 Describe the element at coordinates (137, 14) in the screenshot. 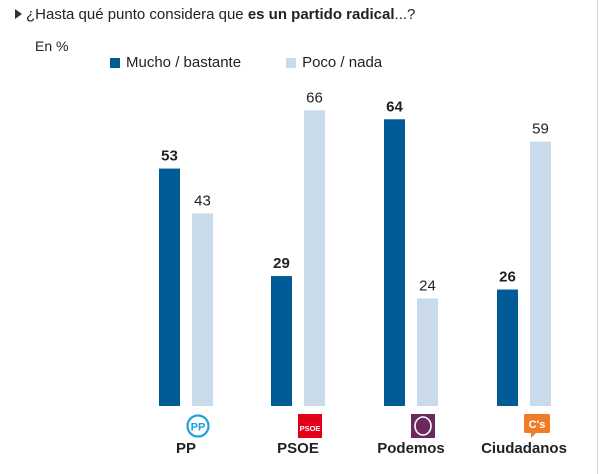

I see `title-prefix: ¿Hasta qué punto considera que` at that location.